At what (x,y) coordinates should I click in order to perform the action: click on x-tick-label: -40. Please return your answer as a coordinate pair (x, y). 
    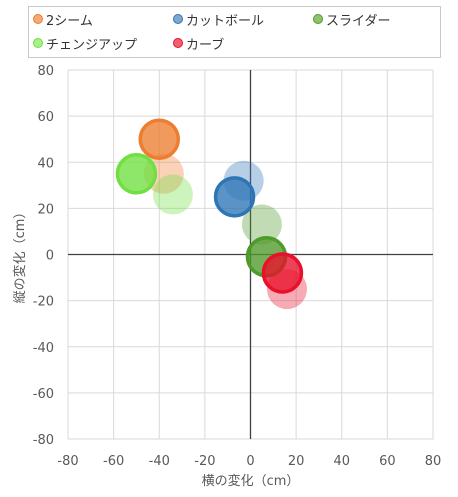
    Looking at the image, I should click on (159, 461).